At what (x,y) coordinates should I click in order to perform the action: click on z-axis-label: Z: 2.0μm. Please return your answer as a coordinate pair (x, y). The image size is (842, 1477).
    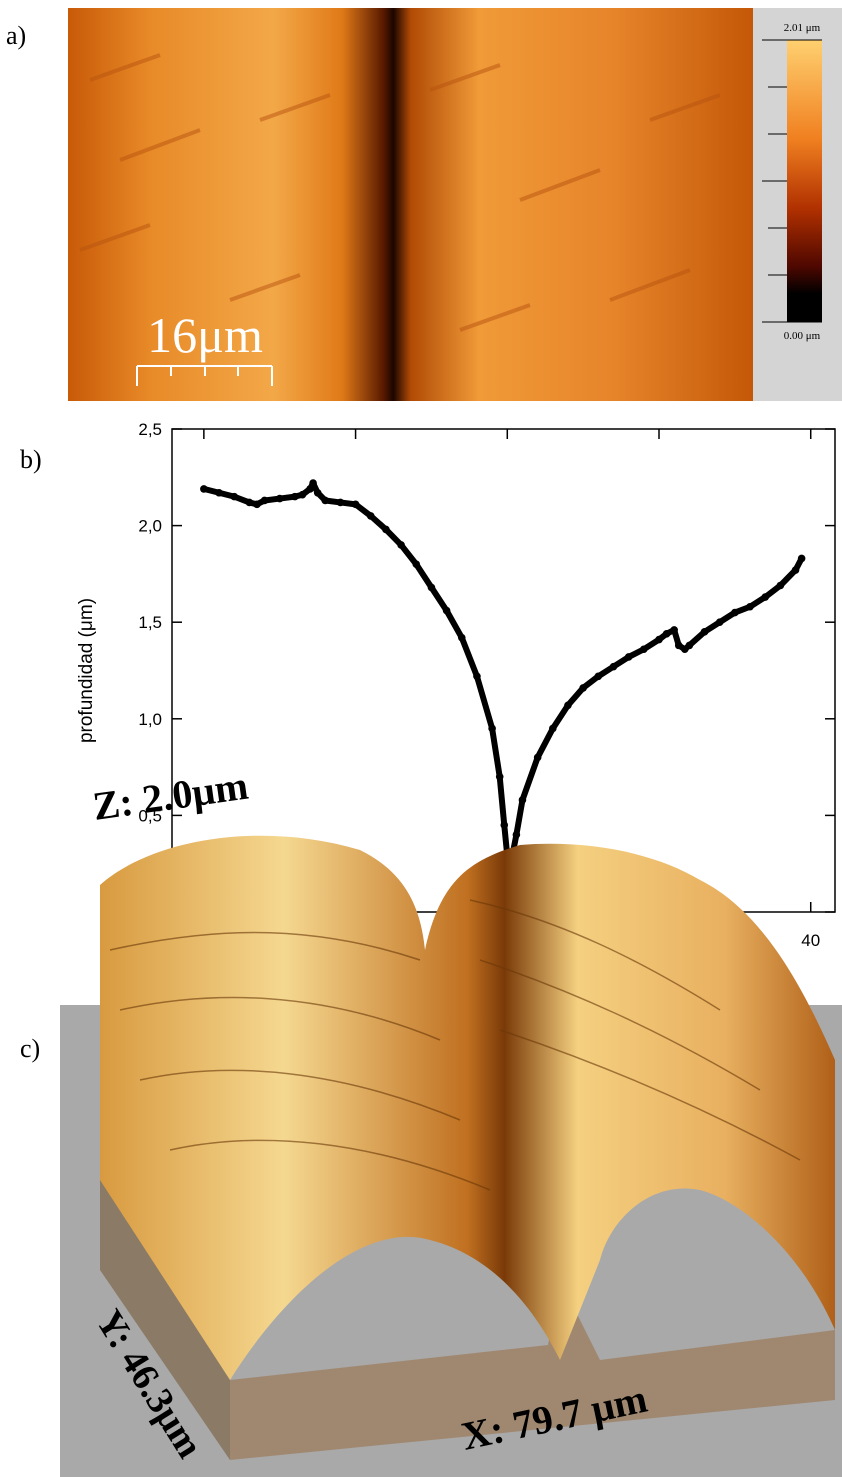
    Looking at the image, I should click on (170, 796).